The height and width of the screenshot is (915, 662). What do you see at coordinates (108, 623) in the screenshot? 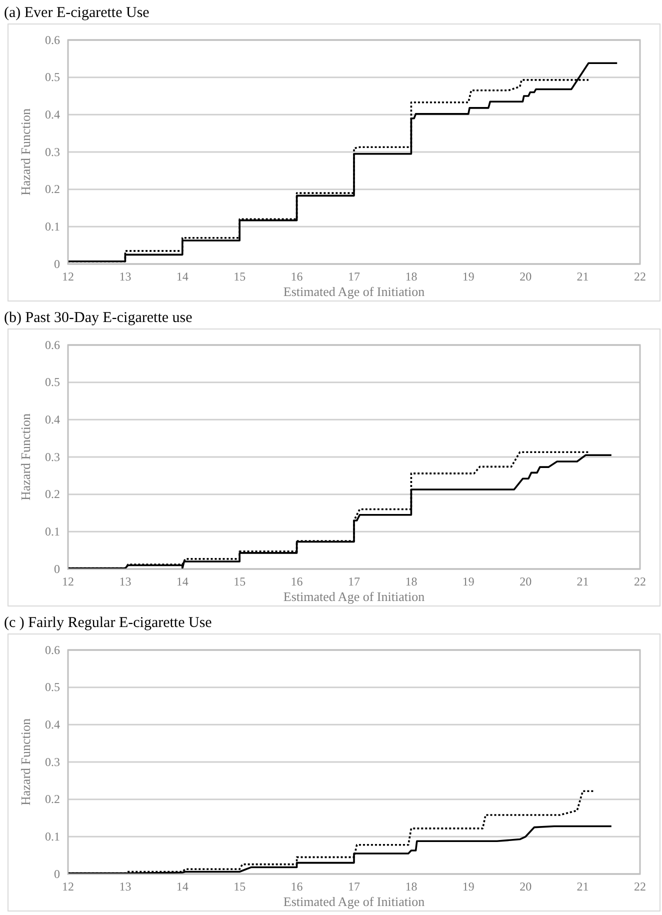
I see `chart-title: (c ) Fairly Regular E-cigarette Use` at bounding box center [108, 623].